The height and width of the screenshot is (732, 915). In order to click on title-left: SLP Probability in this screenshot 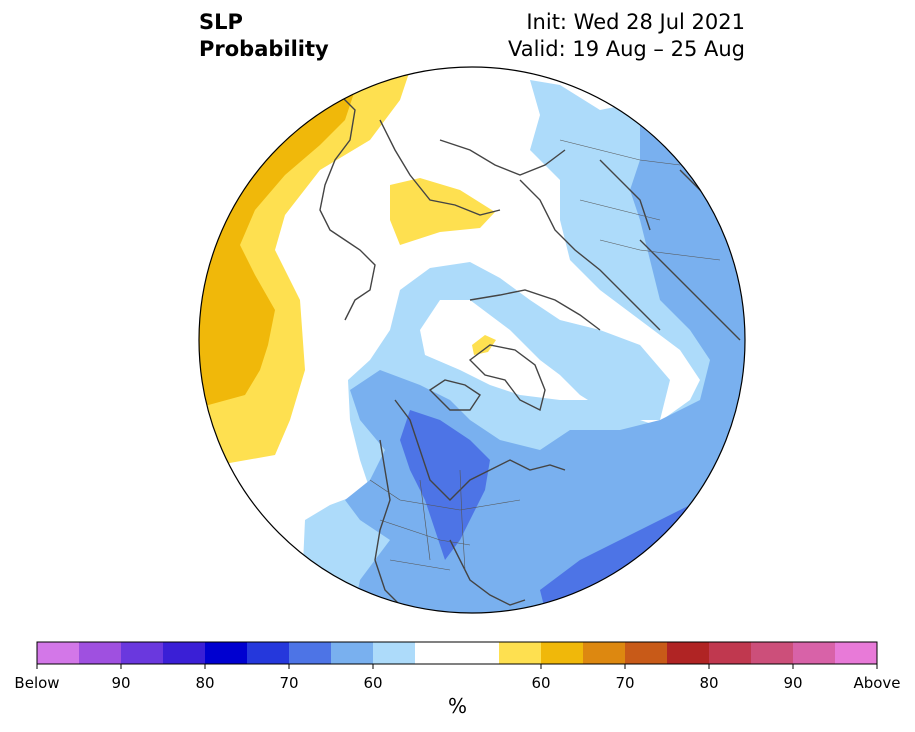, I will do `click(264, 36)`.